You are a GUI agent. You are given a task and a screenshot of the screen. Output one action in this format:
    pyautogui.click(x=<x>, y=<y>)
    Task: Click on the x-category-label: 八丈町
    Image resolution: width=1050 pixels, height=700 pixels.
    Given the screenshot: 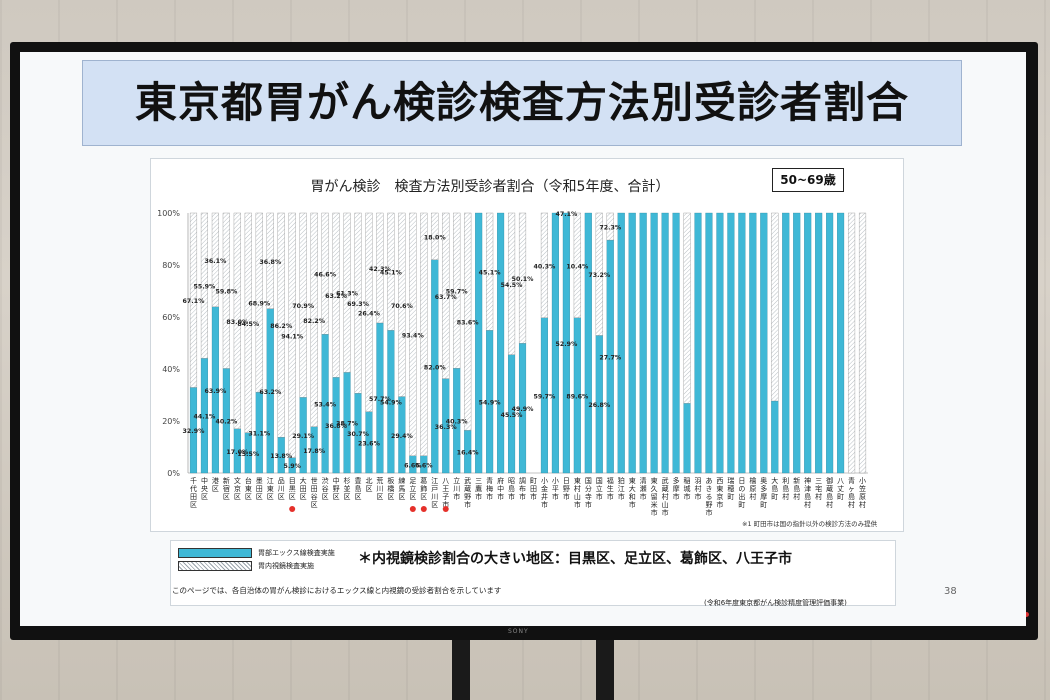 What is the action you would take?
    pyautogui.click(x=840, y=489)
    